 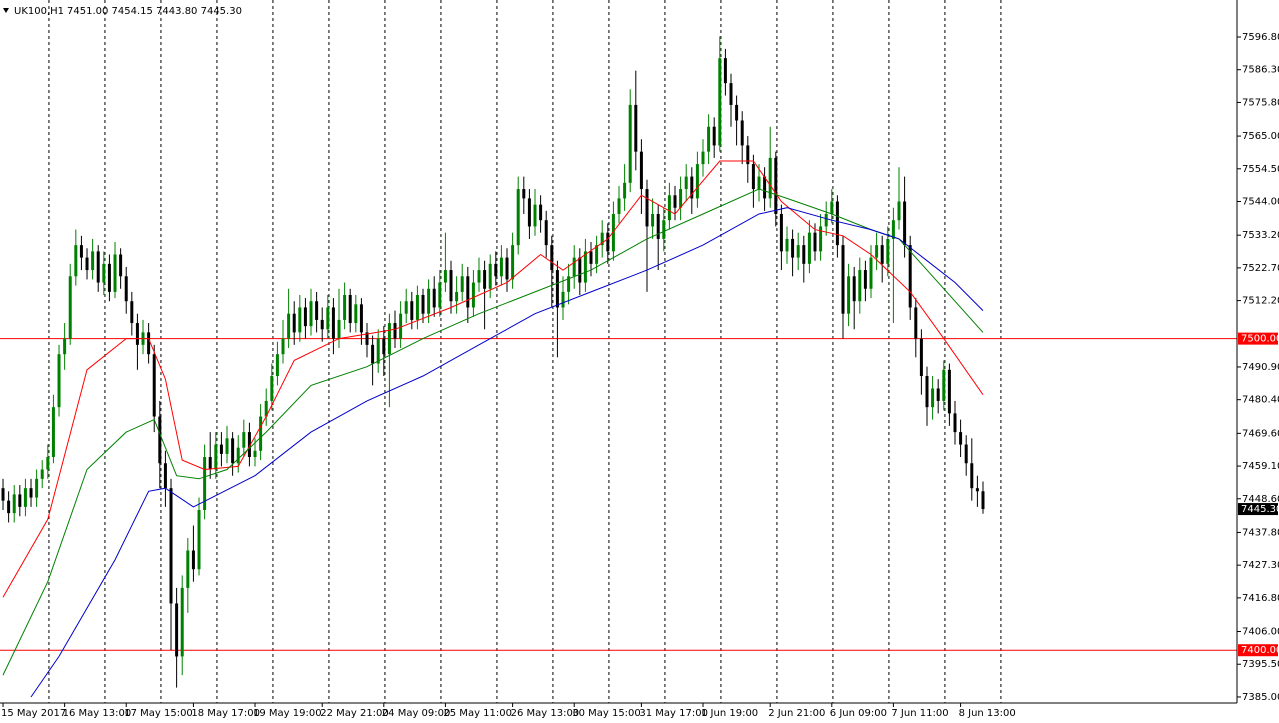 I want to click on y-tick-label: 7416.80, so click(x=1260, y=598).